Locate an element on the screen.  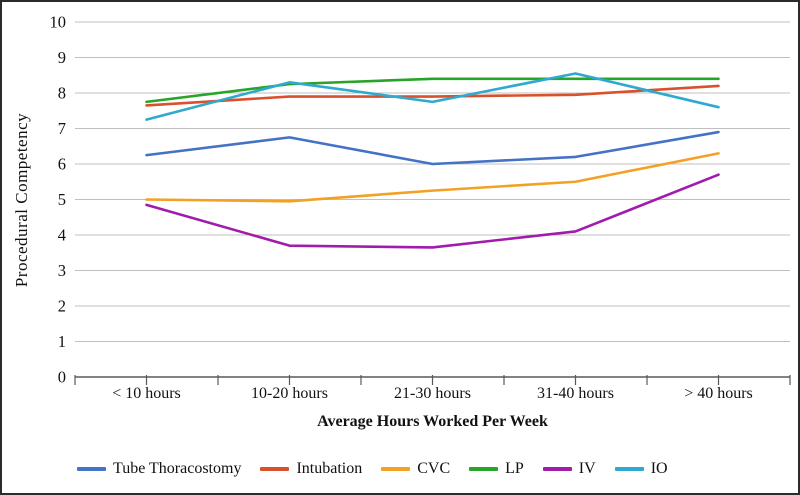
x-tick-label: > 40 hours is located at coordinates (718, 393).